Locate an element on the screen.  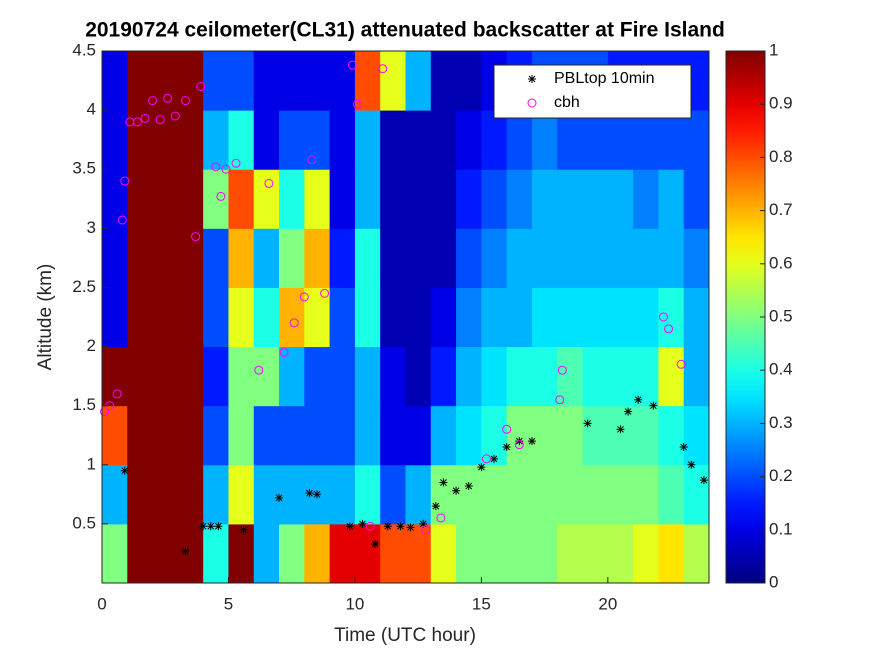
x-tick-label: 0 is located at coordinates (101, 603).